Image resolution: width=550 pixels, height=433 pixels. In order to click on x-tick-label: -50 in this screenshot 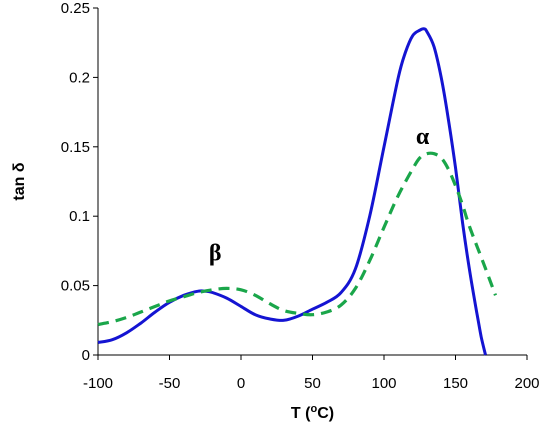, I will do `click(170, 383)`.